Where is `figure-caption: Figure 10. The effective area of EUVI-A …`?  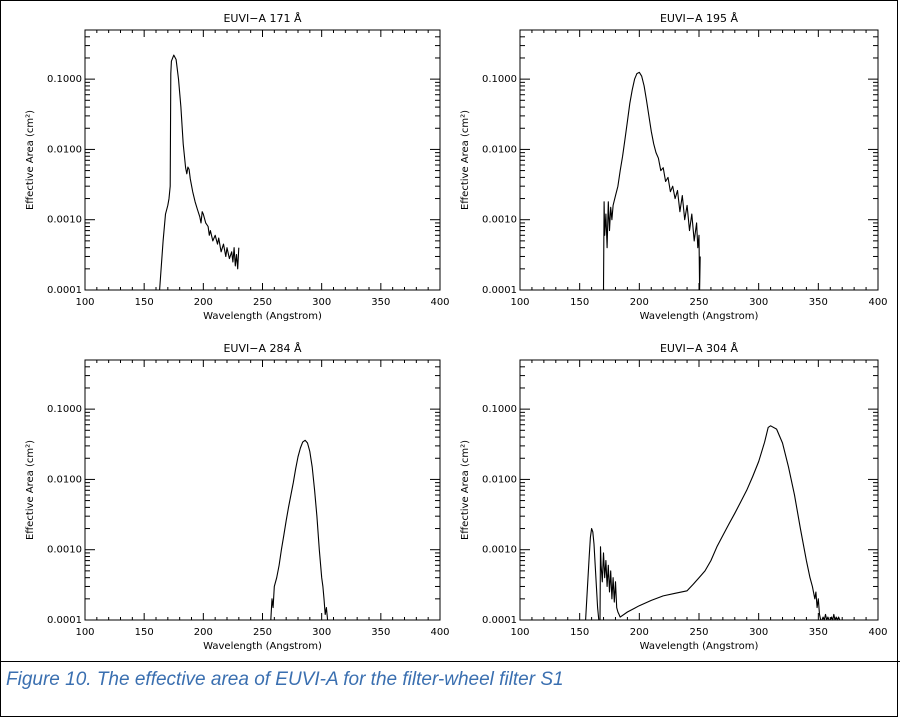
figure-caption: Figure 10. The effective area of EUVI-A … is located at coordinates (285, 679).